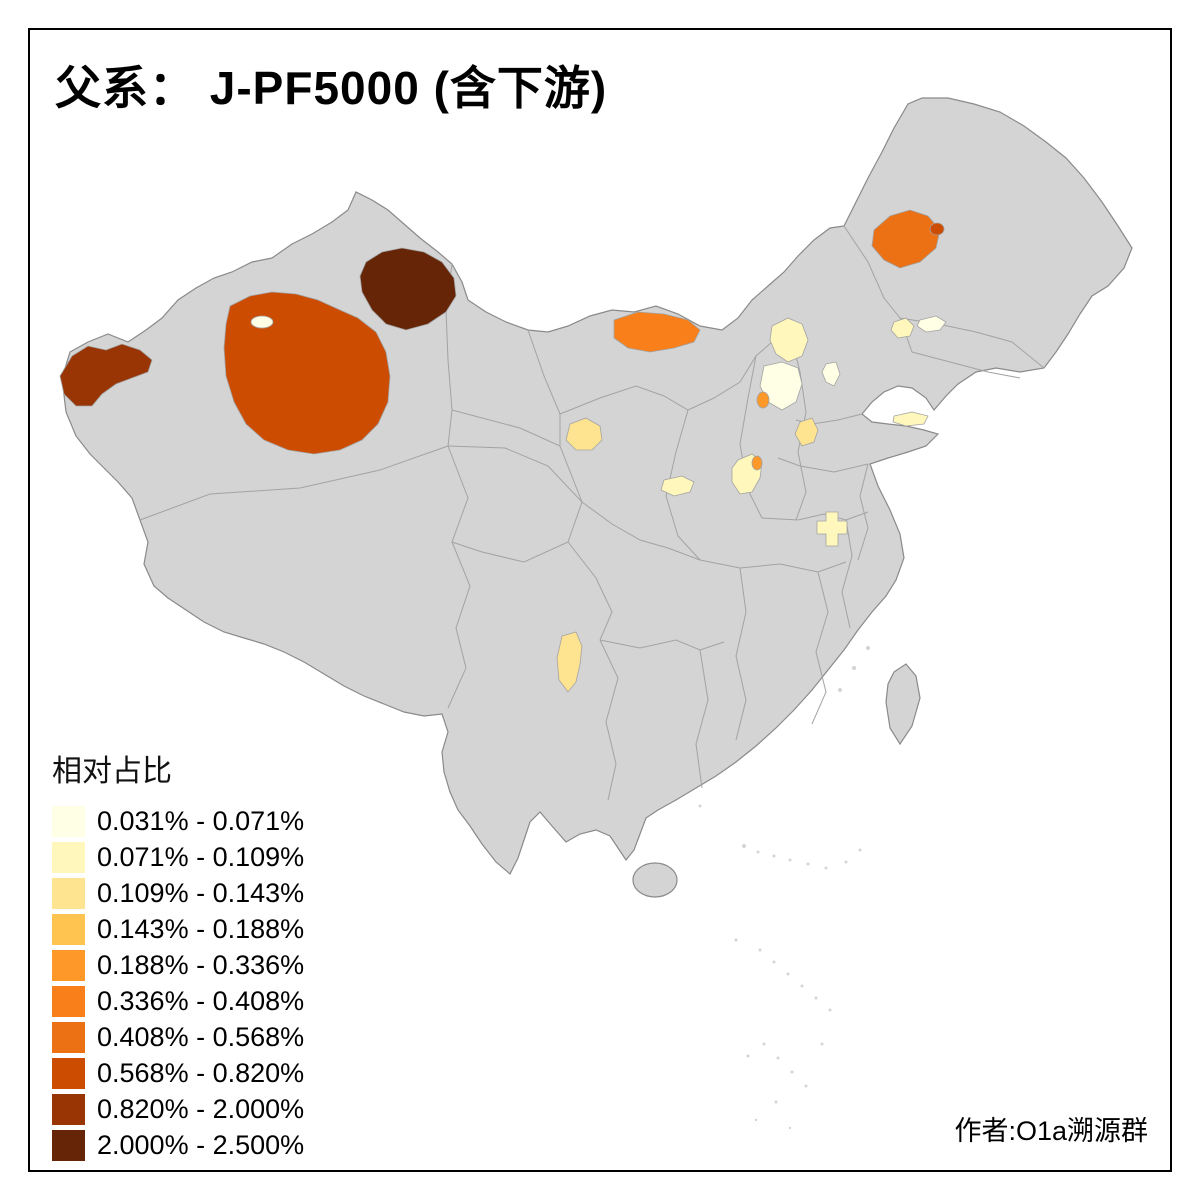 This screenshot has height=1200, width=1200. Describe the element at coordinates (655, 880) in the screenshot. I see `hainan-shape` at that location.